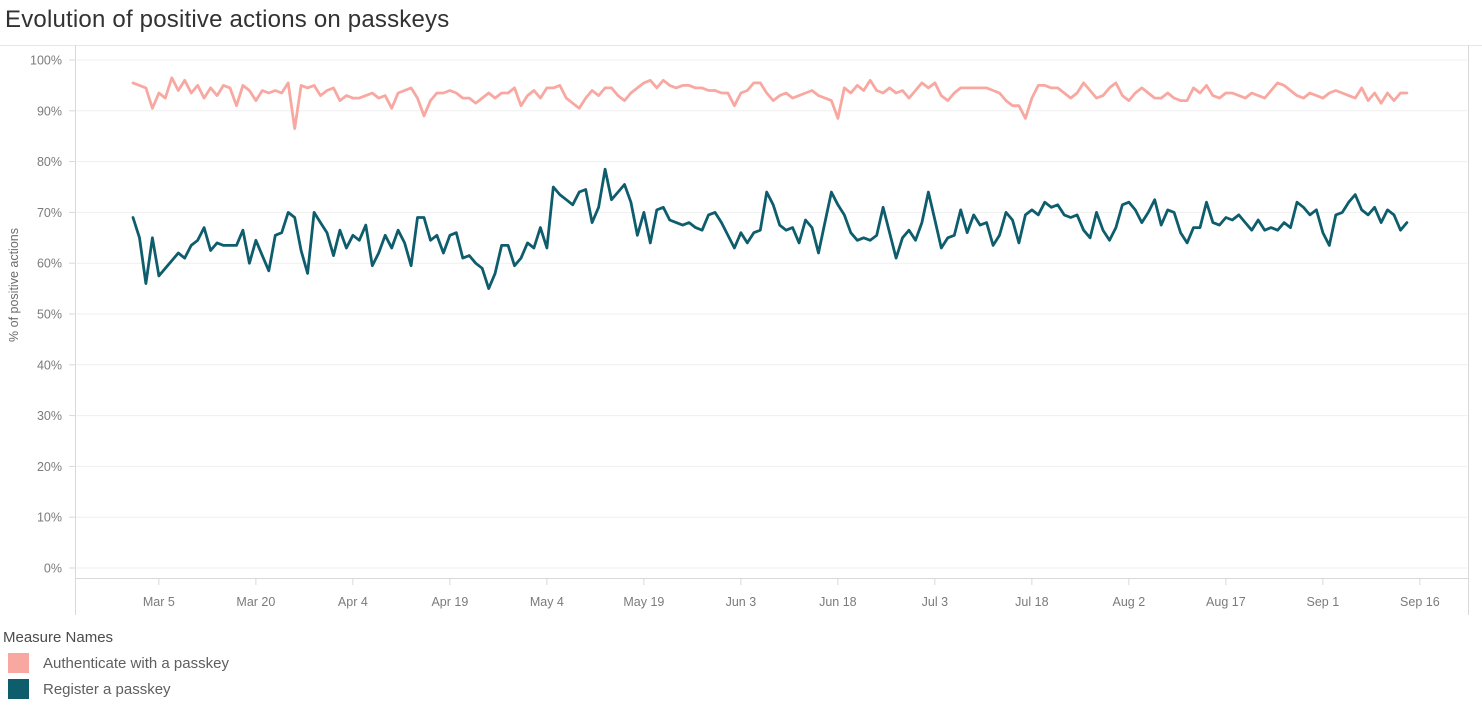 The width and height of the screenshot is (1482, 711). What do you see at coordinates (449, 602) in the screenshot?
I see `x-tick-label: Apr 19` at bounding box center [449, 602].